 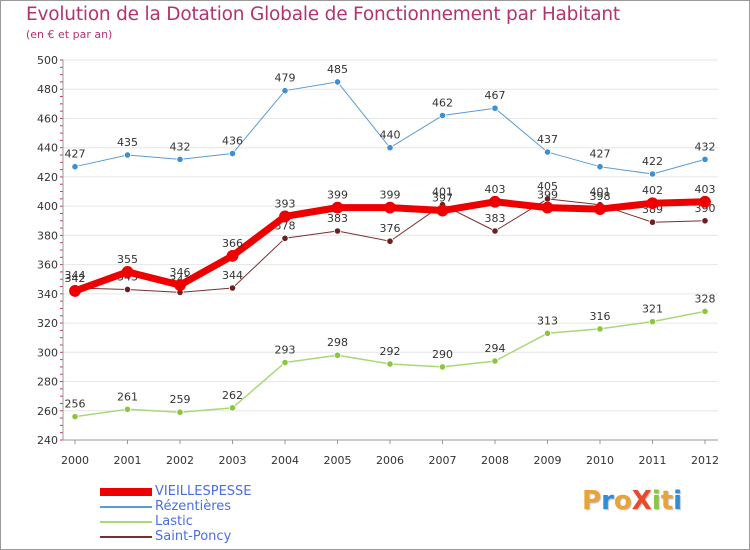 I want to click on data-label: 427, so click(x=600, y=154).